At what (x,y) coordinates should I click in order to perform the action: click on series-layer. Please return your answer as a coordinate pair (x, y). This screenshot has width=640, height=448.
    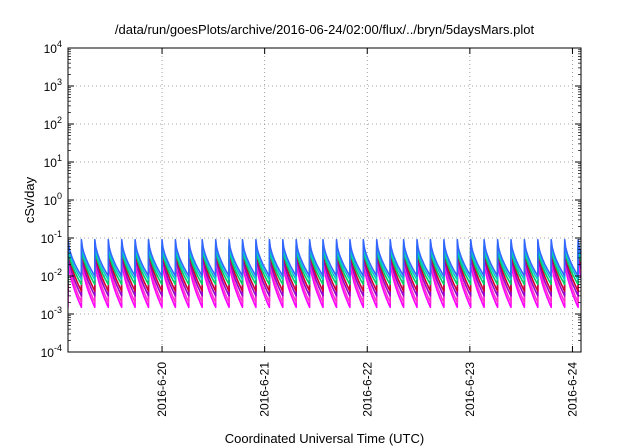
    Looking at the image, I should click on (324, 273).